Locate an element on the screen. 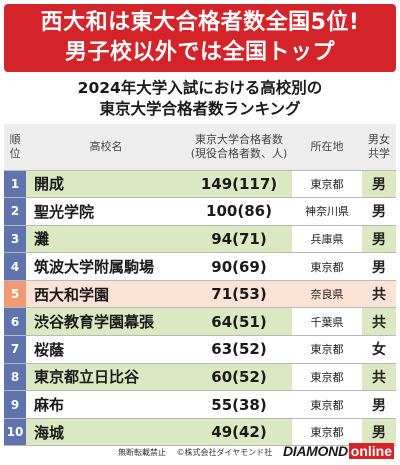 Image resolution: width=400 pixels, height=465 pixels. school-type: 女 is located at coordinates (379, 349).